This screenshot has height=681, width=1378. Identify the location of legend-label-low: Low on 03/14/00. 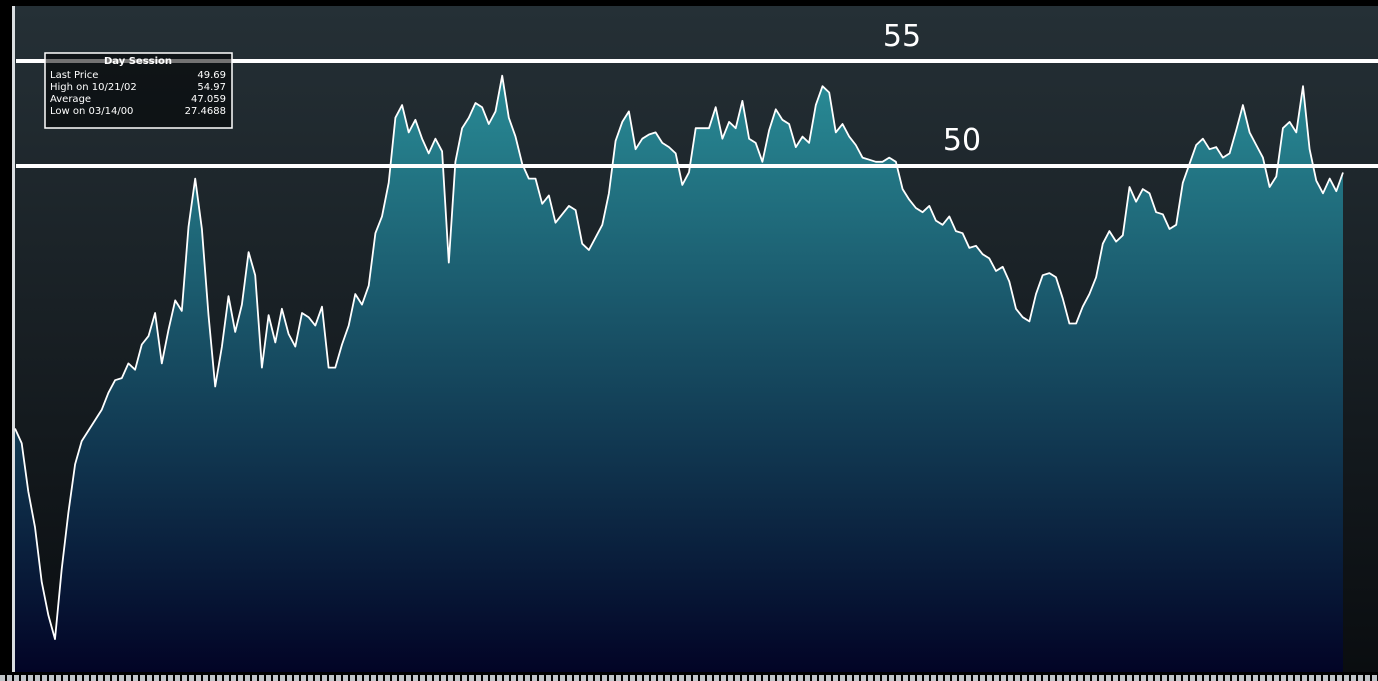
(91, 111).